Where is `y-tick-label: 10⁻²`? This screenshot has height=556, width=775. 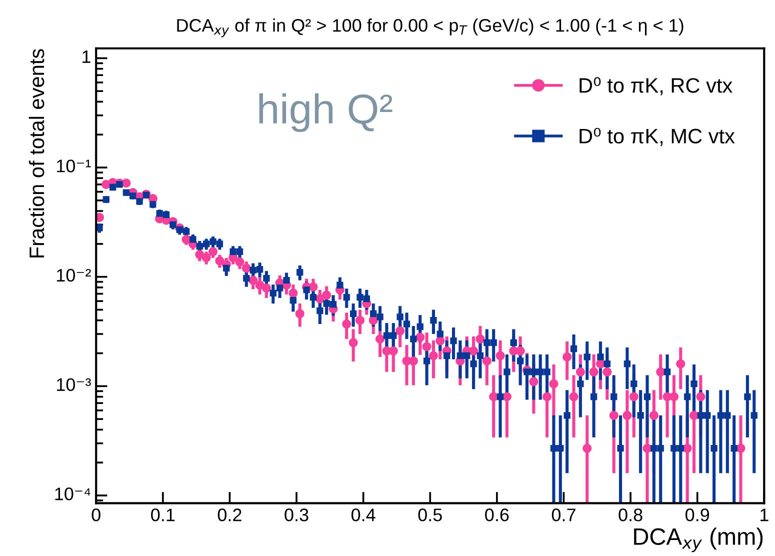
y-tick-label: 10⁻² is located at coordinates (73, 275).